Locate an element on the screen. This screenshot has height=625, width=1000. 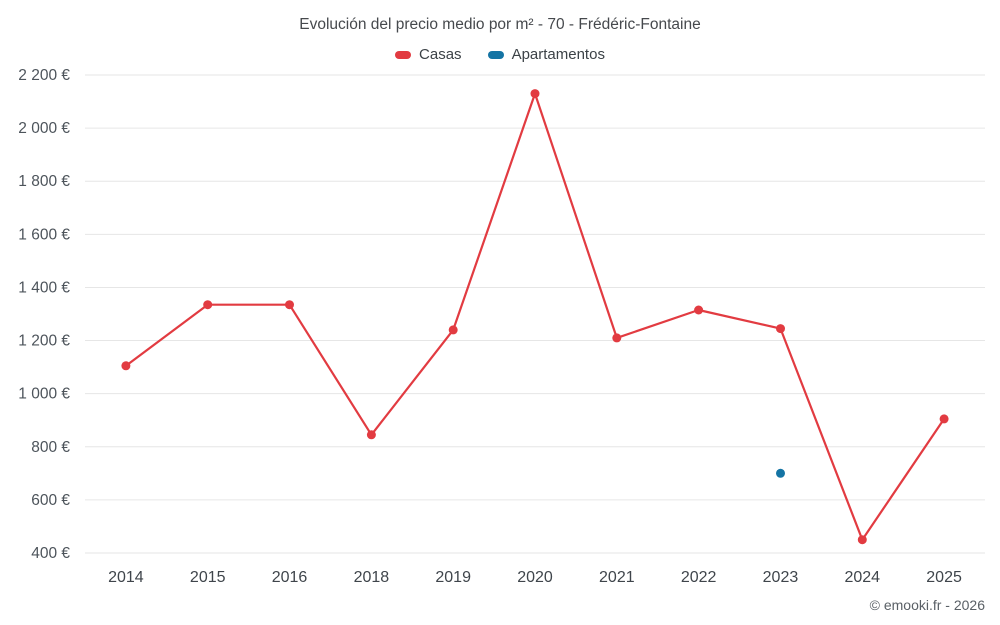
x-tick-label: 2025 is located at coordinates (944, 577).